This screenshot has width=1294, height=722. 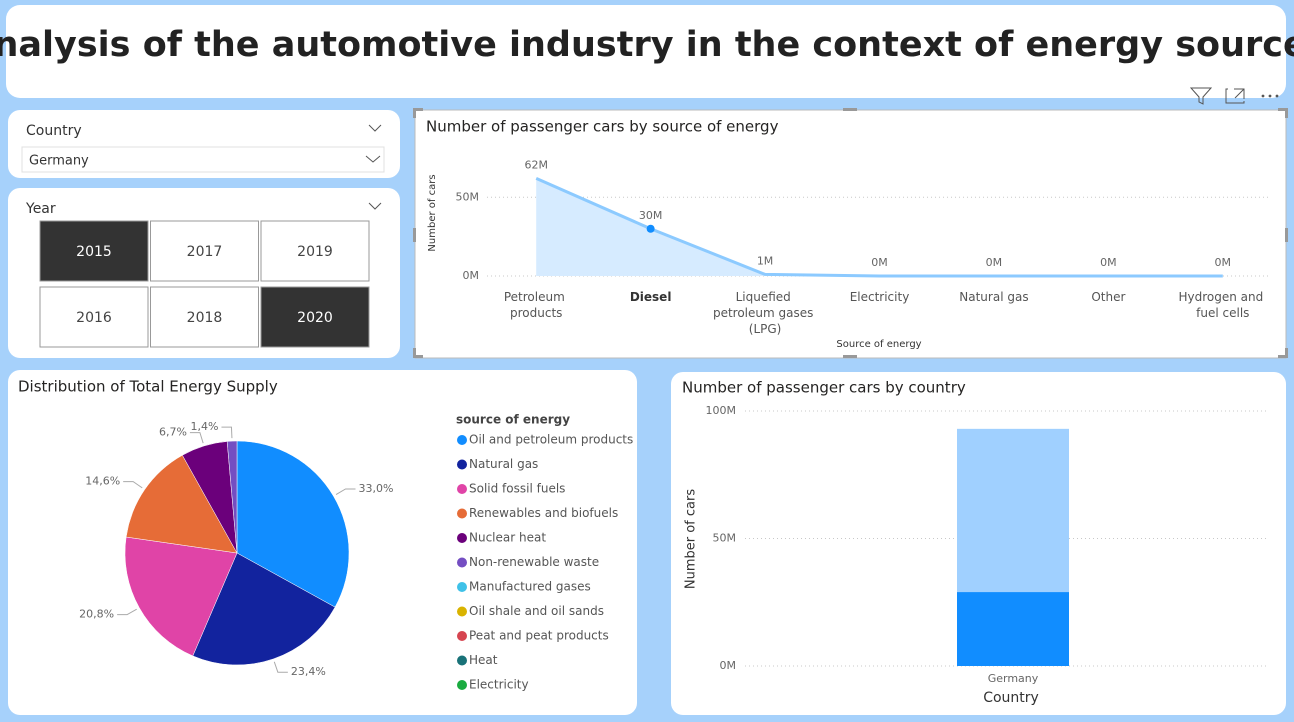 What do you see at coordinates (536, 611) in the screenshot?
I see `legend-label: Oil shale and oil sands` at bounding box center [536, 611].